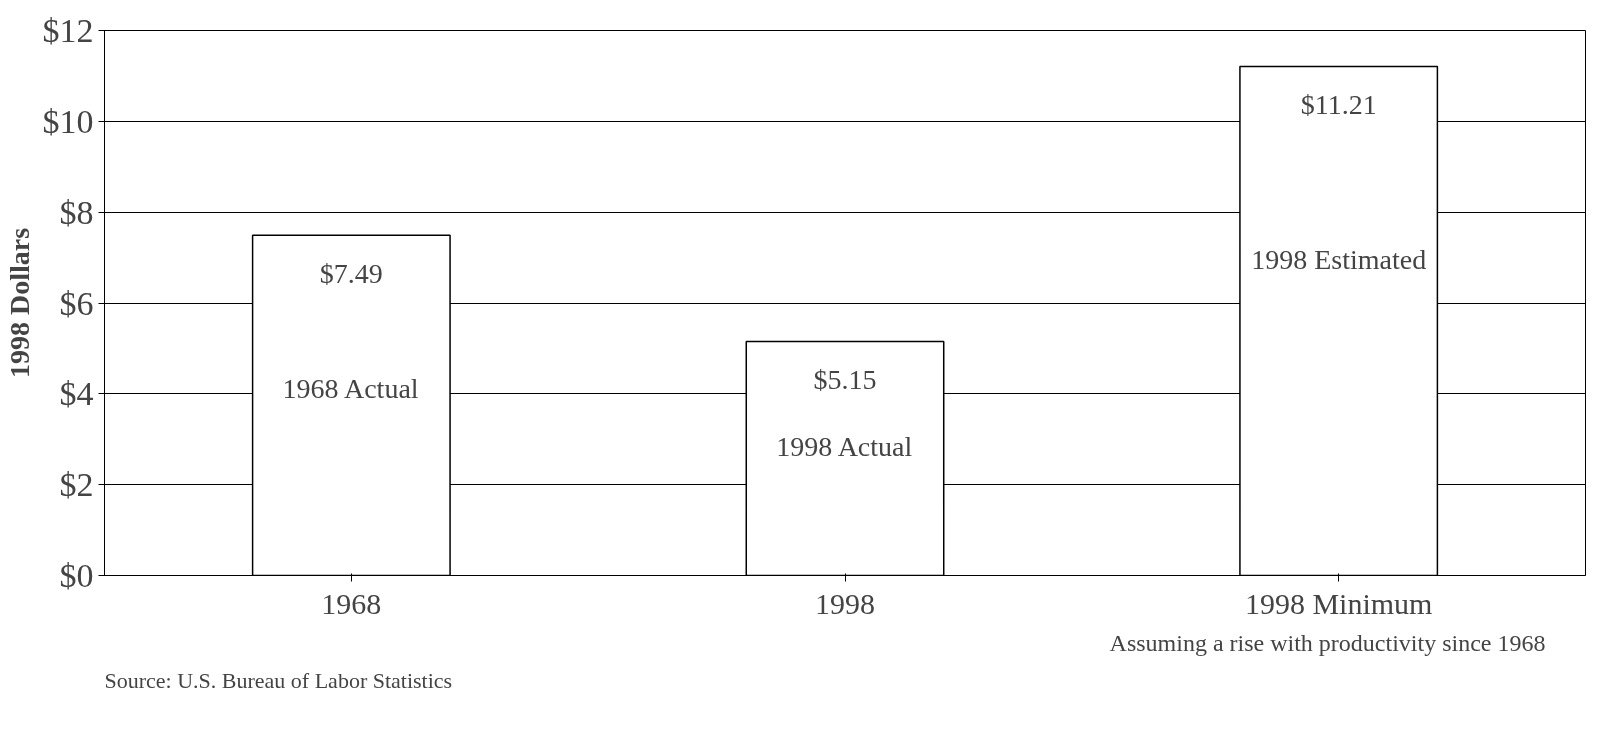 Image resolution: width=1602 pixels, height=756 pixels. I want to click on y-tick-label: $4, so click(76, 394).